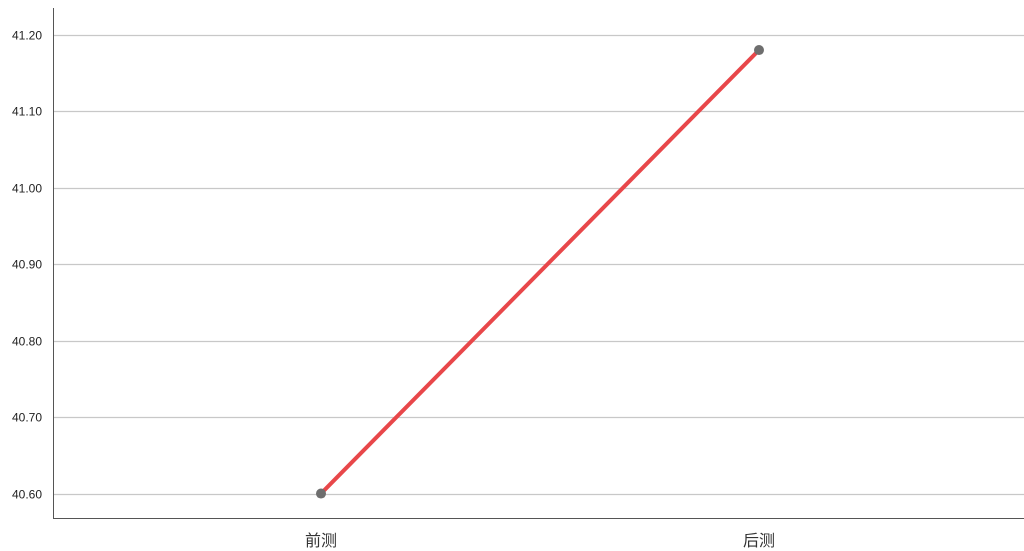 This screenshot has width=1024, height=551. Describe the element at coordinates (27, 112) in the screenshot. I see `y-tick-label: 41.10` at that location.